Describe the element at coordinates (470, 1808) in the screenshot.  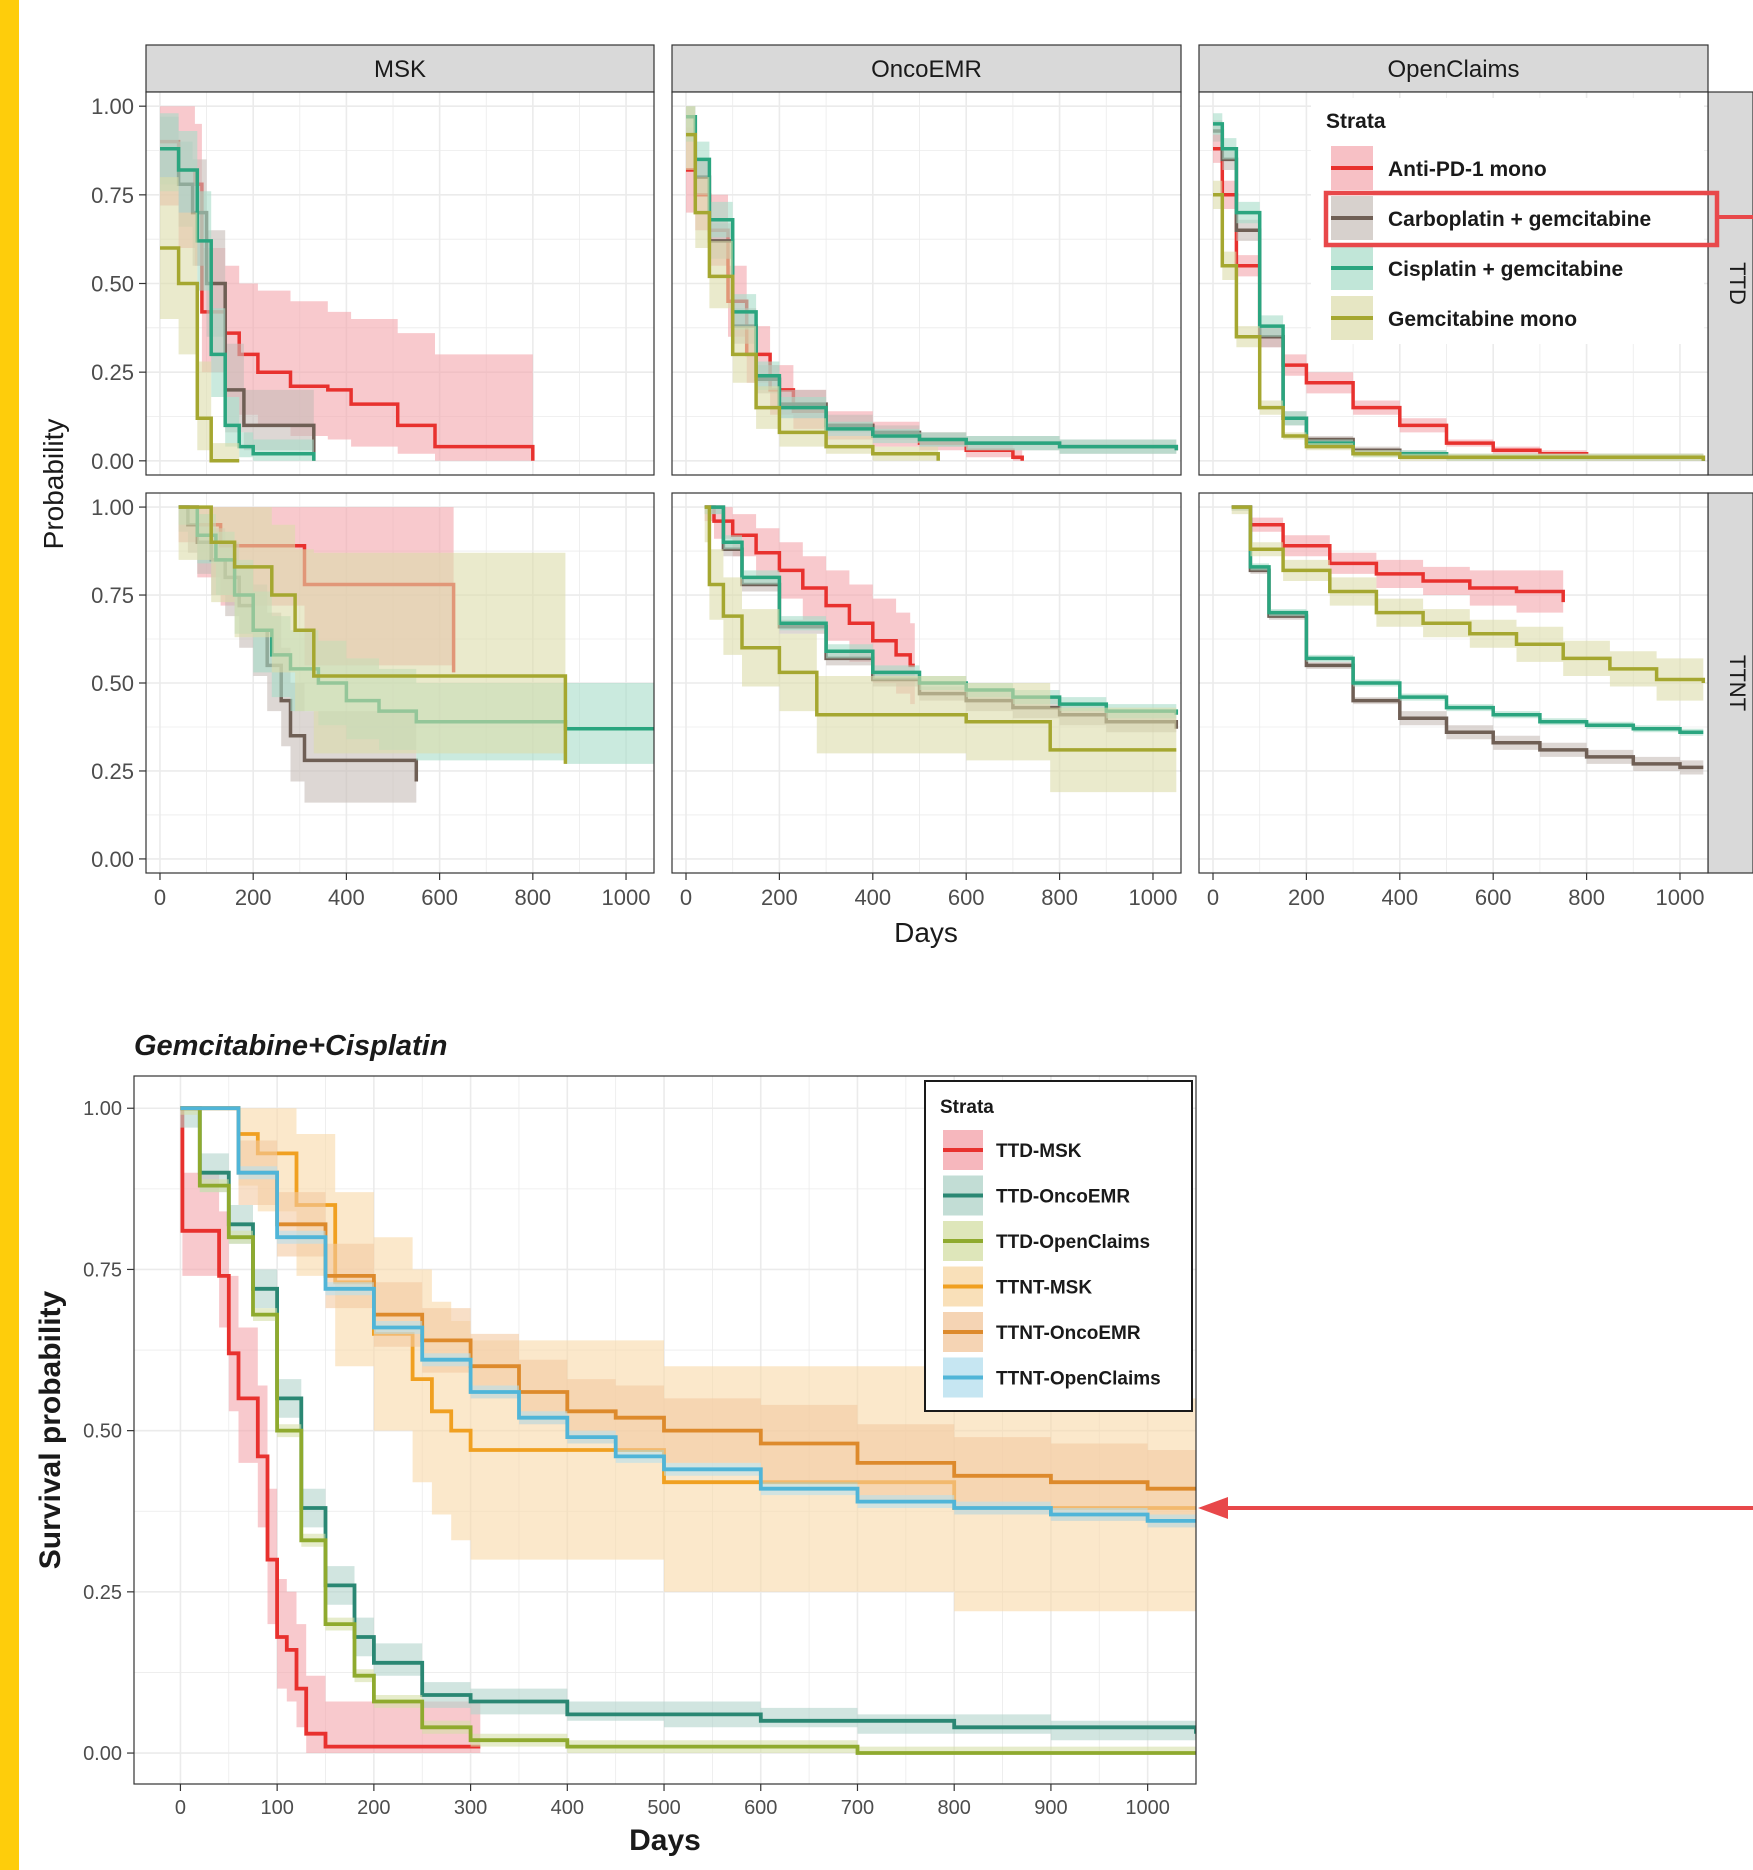
I see `x-tick-label: 300` at that location.